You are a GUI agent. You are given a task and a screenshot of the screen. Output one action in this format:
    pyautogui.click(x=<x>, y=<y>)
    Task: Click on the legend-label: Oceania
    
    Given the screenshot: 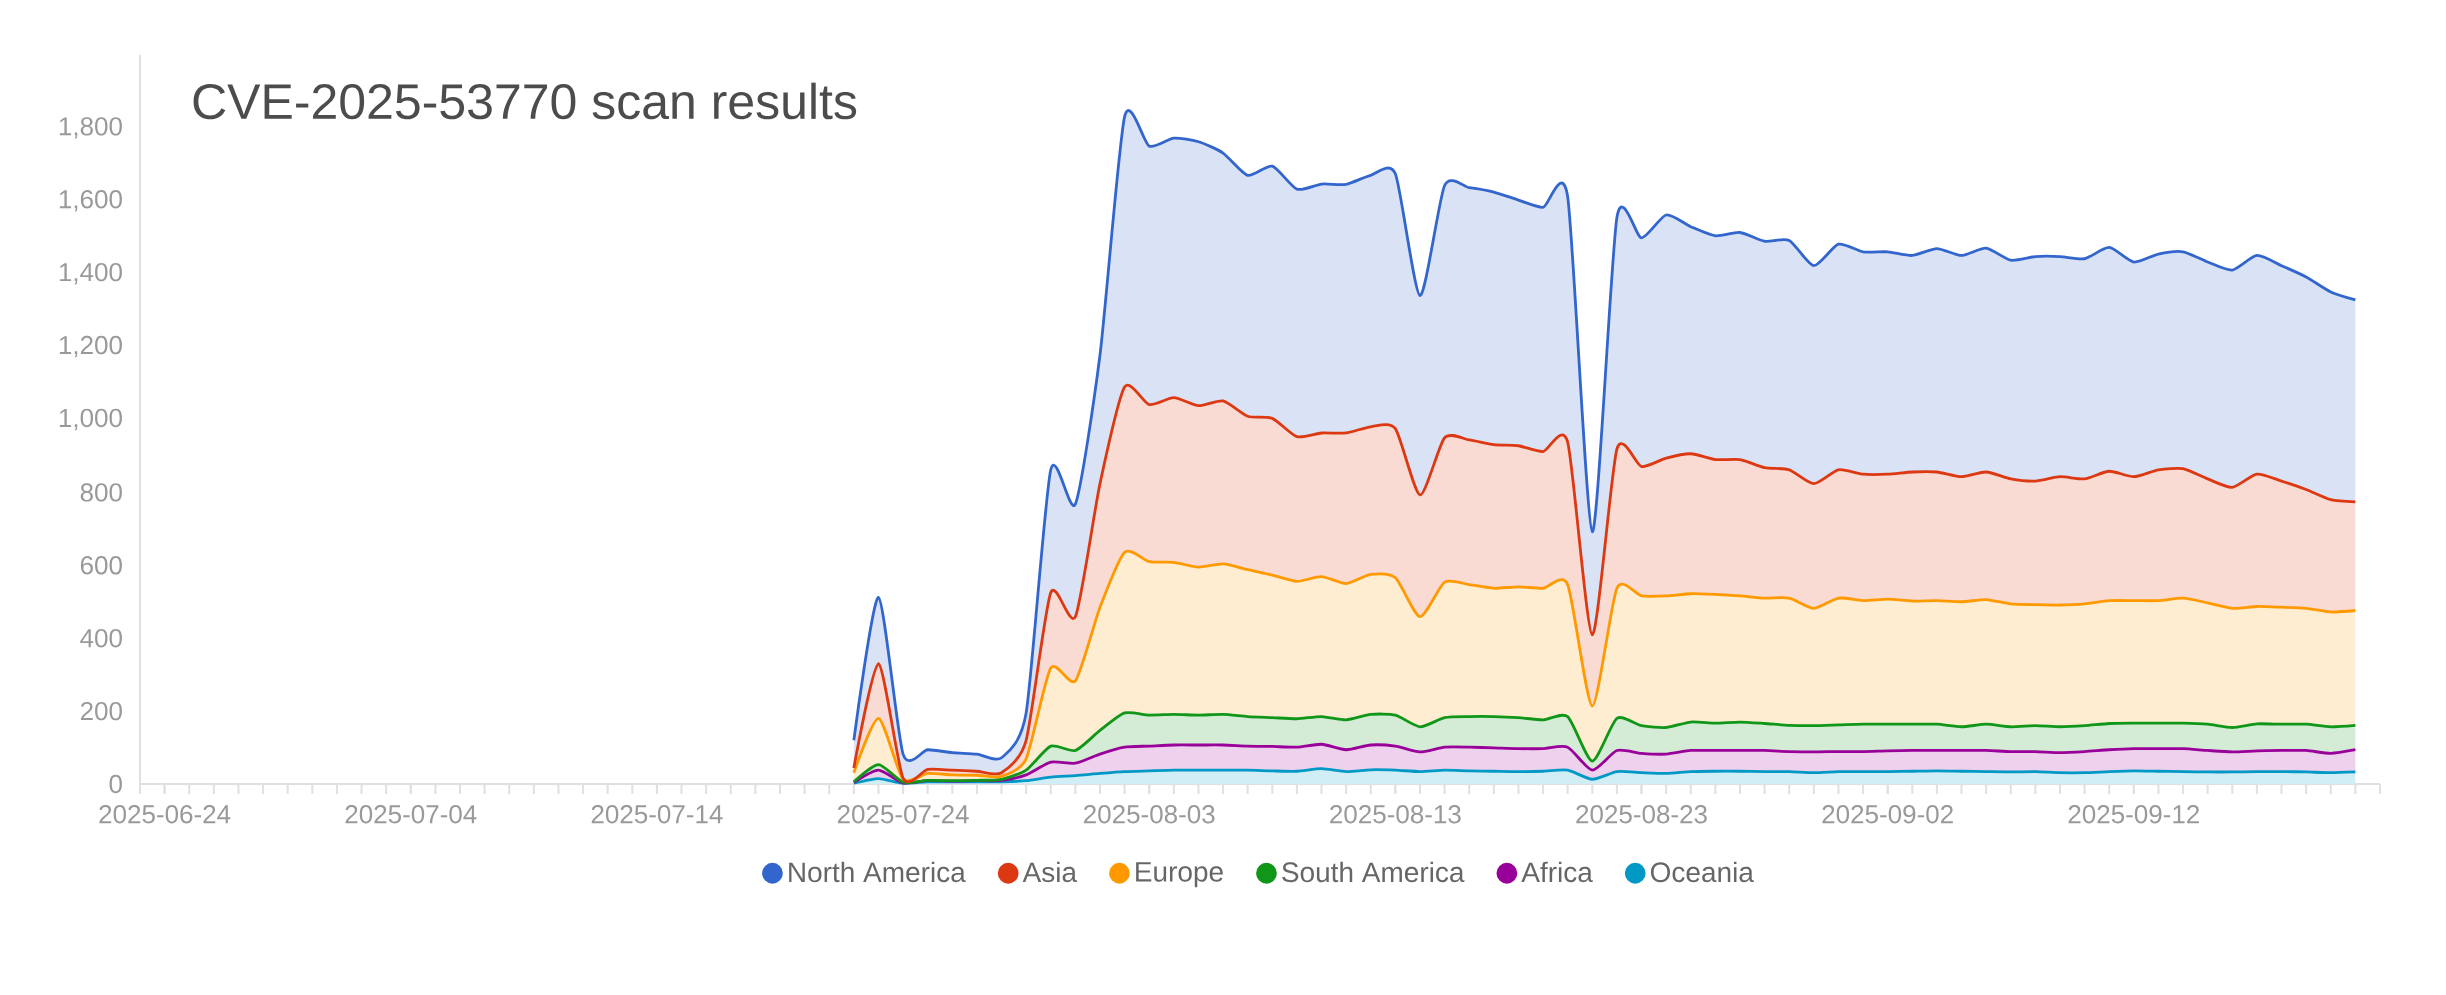 What is the action you would take?
    pyautogui.click(x=1702, y=872)
    